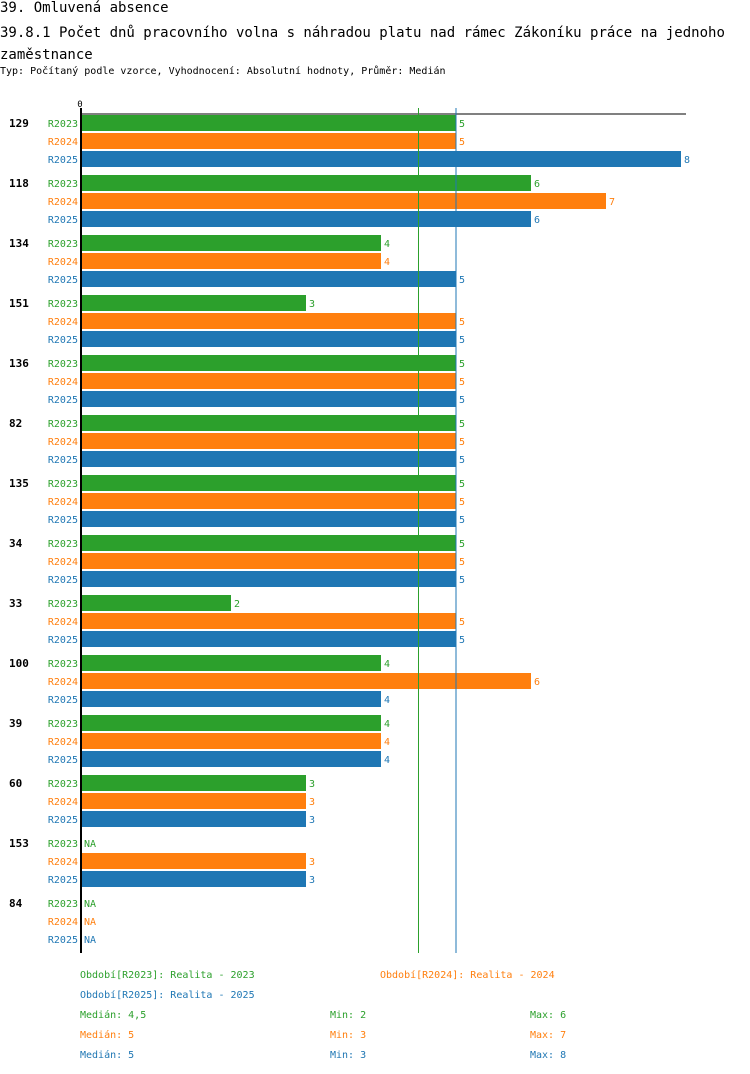 This screenshot has width=750, height=1074. I want to click on value-label: 2, so click(237, 604).